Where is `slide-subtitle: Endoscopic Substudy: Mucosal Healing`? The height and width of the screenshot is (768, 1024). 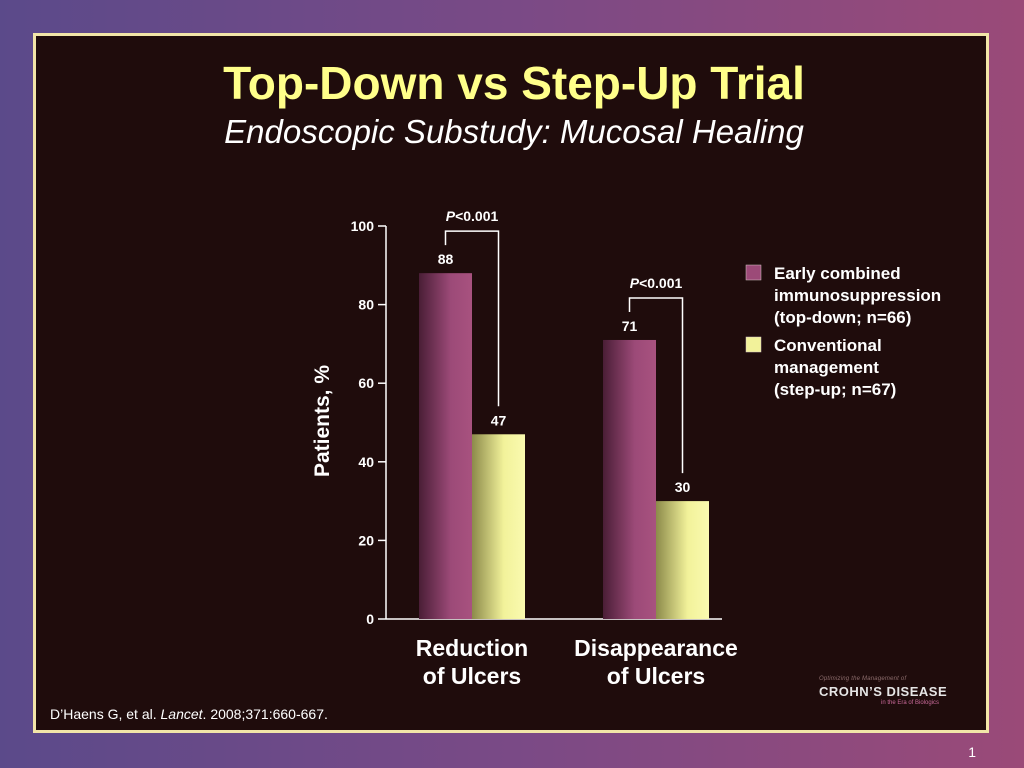 slide-subtitle: Endoscopic Substudy: Mucosal Healing is located at coordinates (514, 131).